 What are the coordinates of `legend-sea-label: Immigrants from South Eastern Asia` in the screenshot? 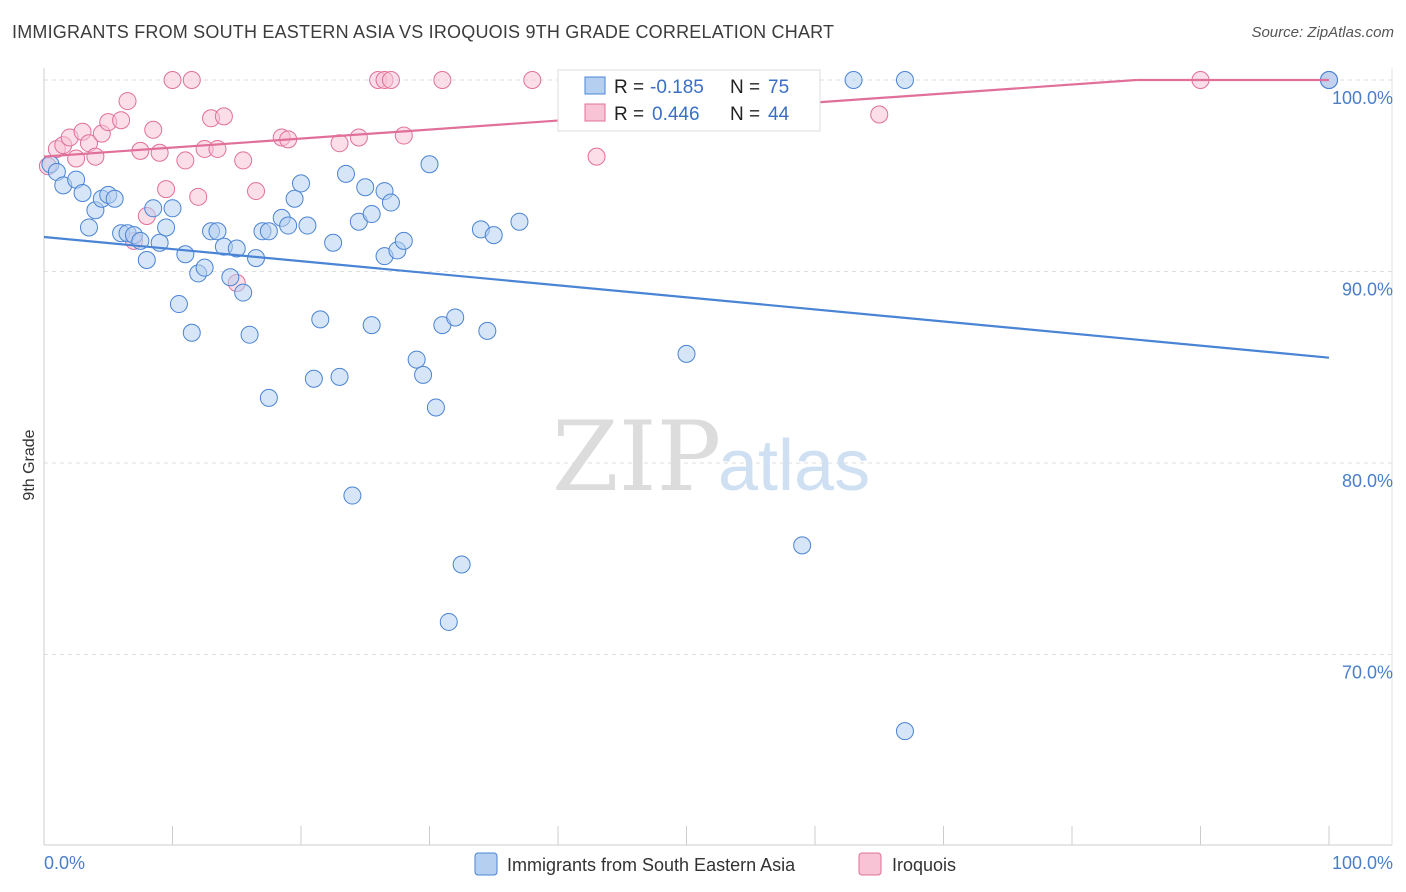 It's located at (651, 865).